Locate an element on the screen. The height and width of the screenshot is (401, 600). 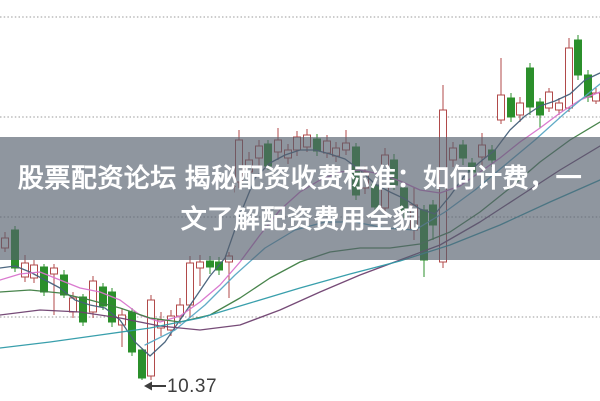
headline-line-2: 文了解配资费用全貌 is located at coordinates (300, 218).